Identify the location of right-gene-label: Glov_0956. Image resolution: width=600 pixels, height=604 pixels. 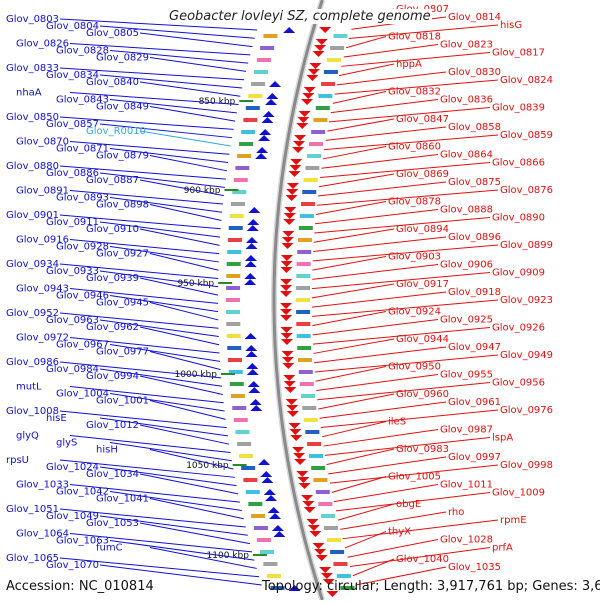
(518, 383).